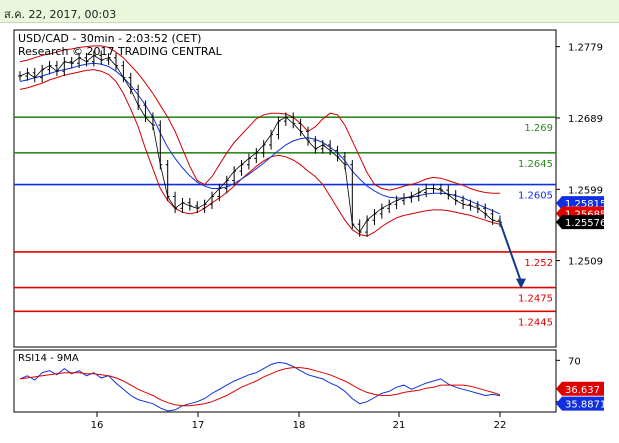 Image resolution: width=619 pixels, height=443 pixels. Describe the element at coordinates (97, 425) in the screenshot. I see `x-tick-label: 16` at that location.